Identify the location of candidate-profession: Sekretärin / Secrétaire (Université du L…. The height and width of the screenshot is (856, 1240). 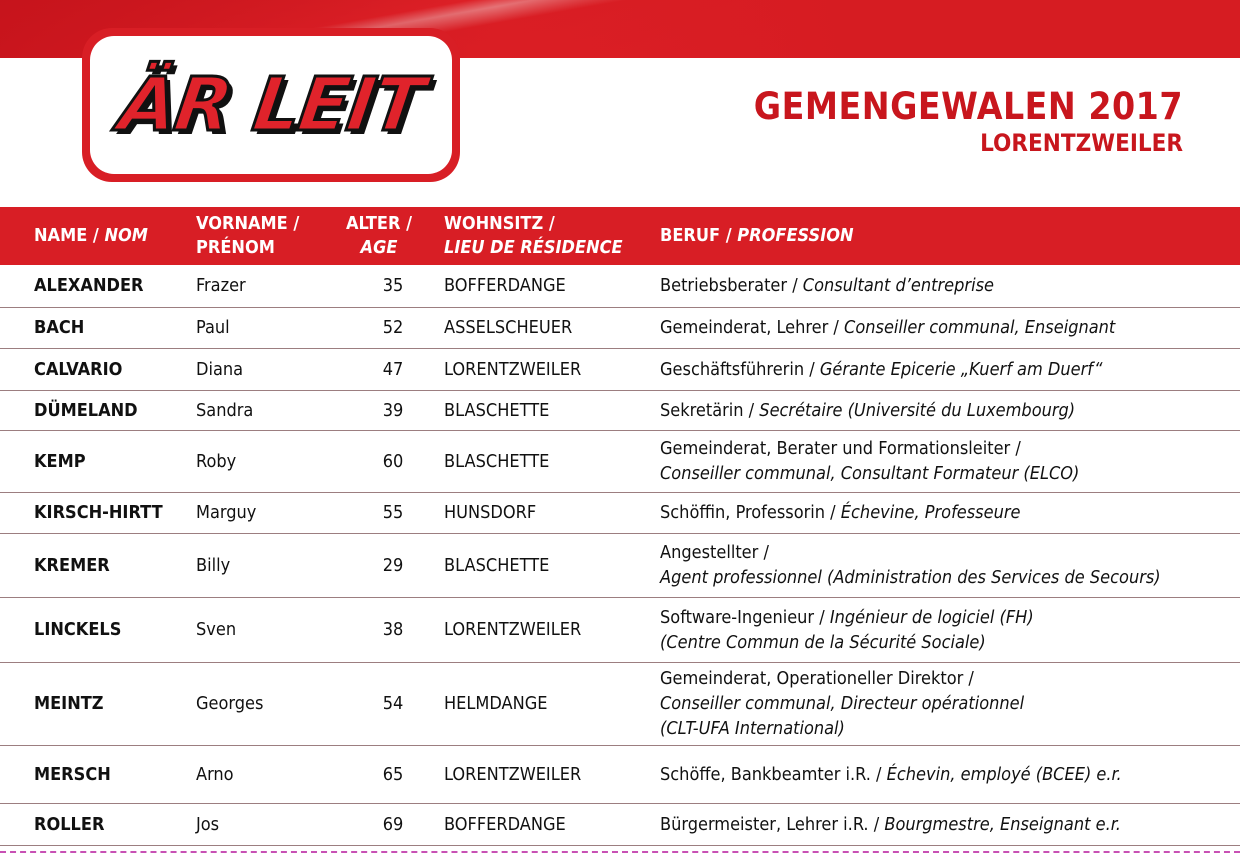
(950, 410).